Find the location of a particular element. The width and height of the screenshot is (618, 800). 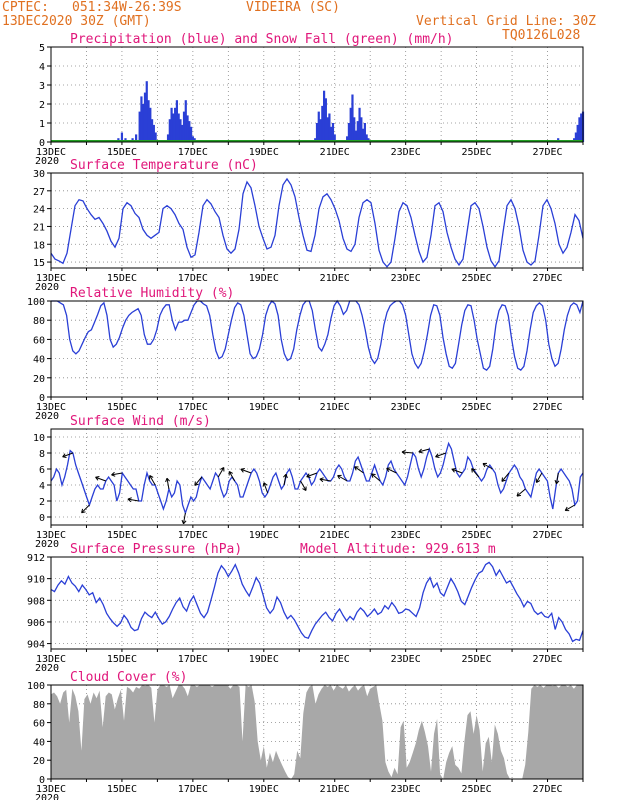

panel-rh is located at coordinates (315, 349).